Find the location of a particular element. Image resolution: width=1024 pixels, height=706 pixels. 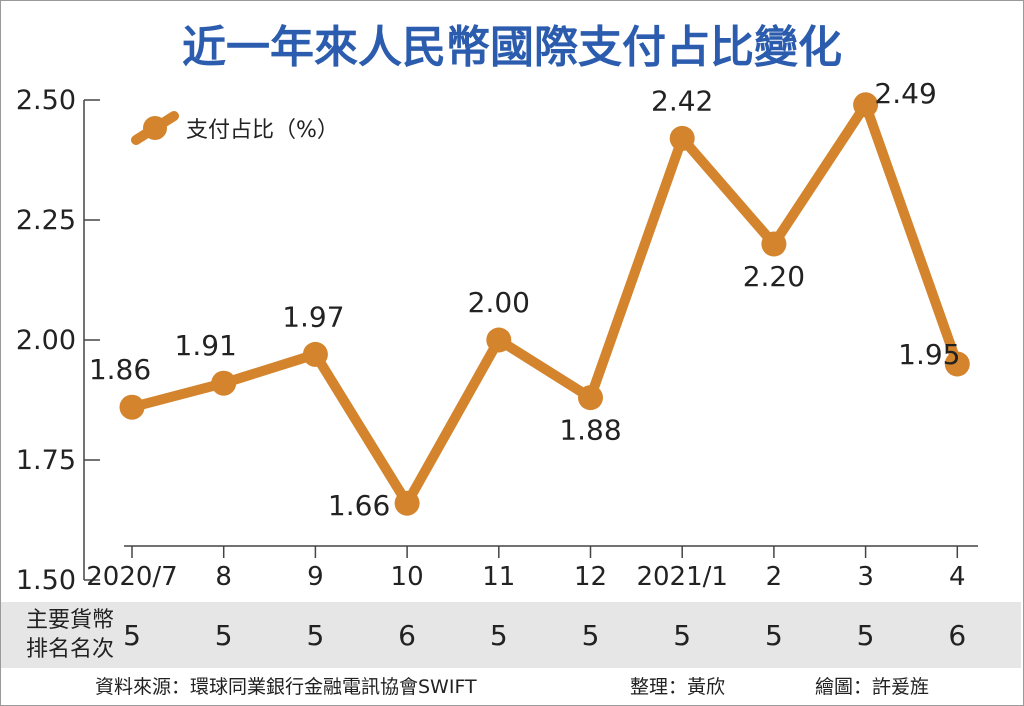

x-axis: 2020/7 8 9 10 11 12 2021/1 2 3 4 is located at coordinates (532, 568).